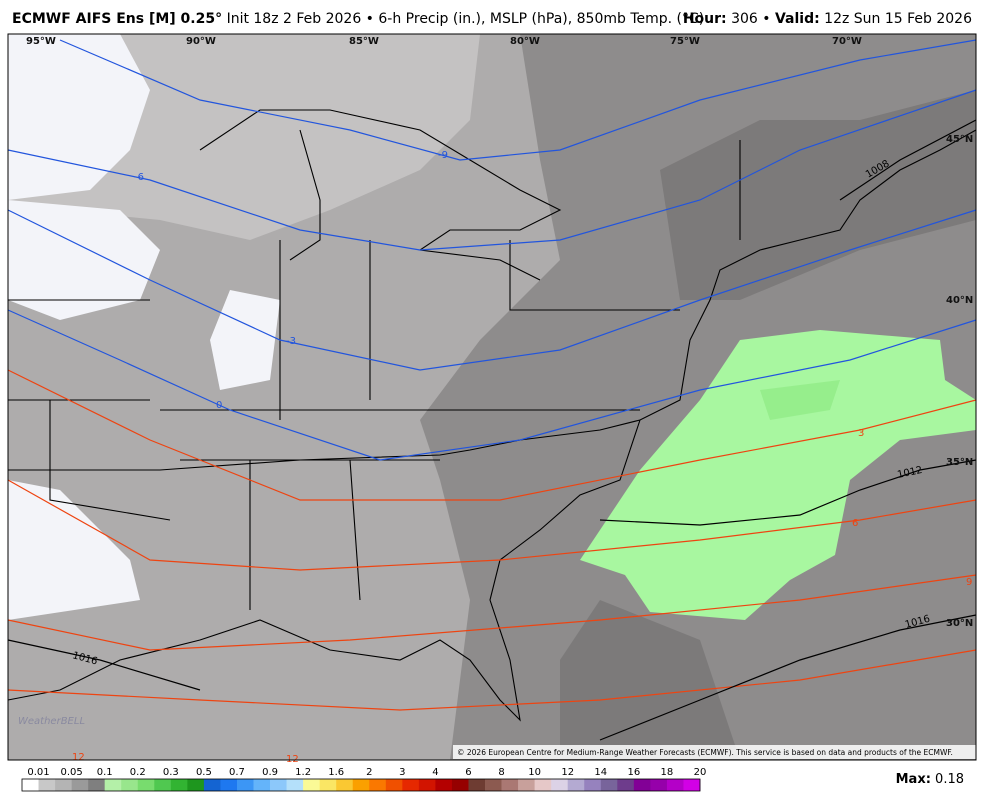 The width and height of the screenshot is (984, 808). Describe the element at coordinates (959, 300) in the screenshot. I see `latitude-label: 40°N` at that location.